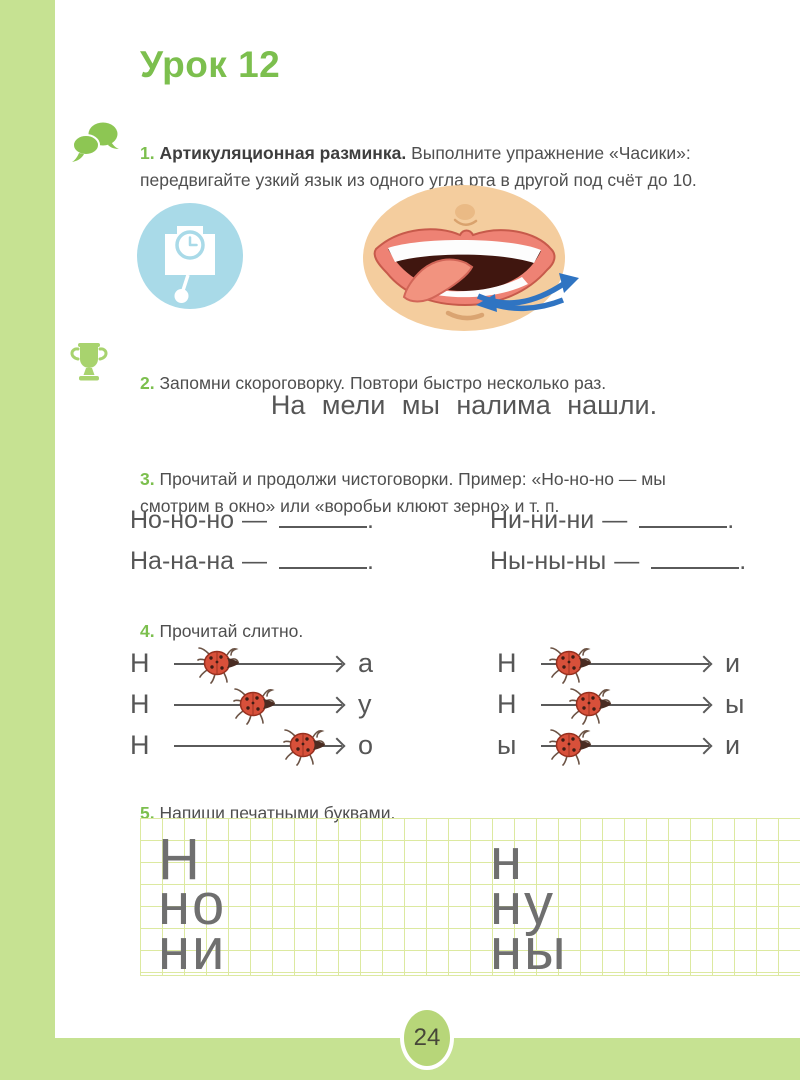 The height and width of the screenshot is (1080, 800). Describe the element at coordinates (440, 632) in the screenshot. I see `exercise4-text: 4. Прочитай слитно.` at that location.